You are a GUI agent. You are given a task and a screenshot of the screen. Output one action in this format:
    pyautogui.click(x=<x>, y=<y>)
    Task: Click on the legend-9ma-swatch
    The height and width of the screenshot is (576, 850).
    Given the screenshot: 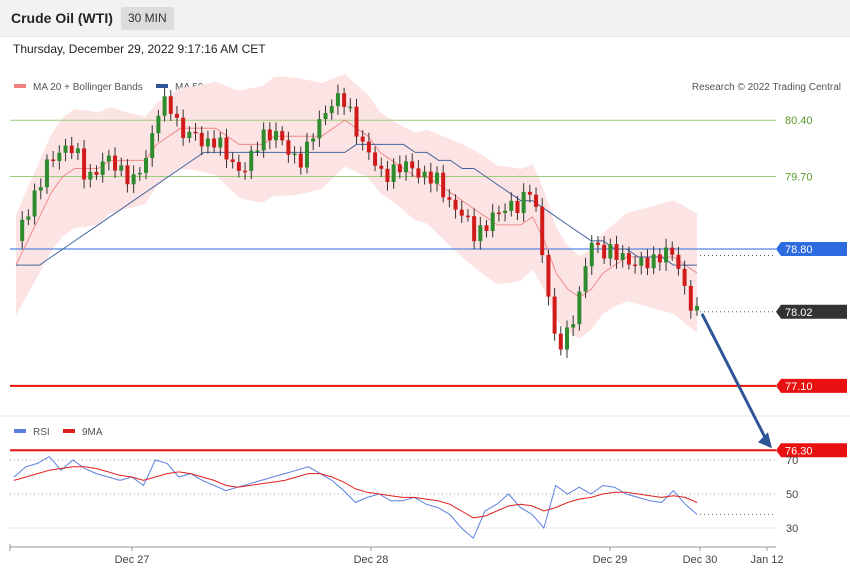 What is the action you would take?
    pyautogui.click(x=69, y=431)
    